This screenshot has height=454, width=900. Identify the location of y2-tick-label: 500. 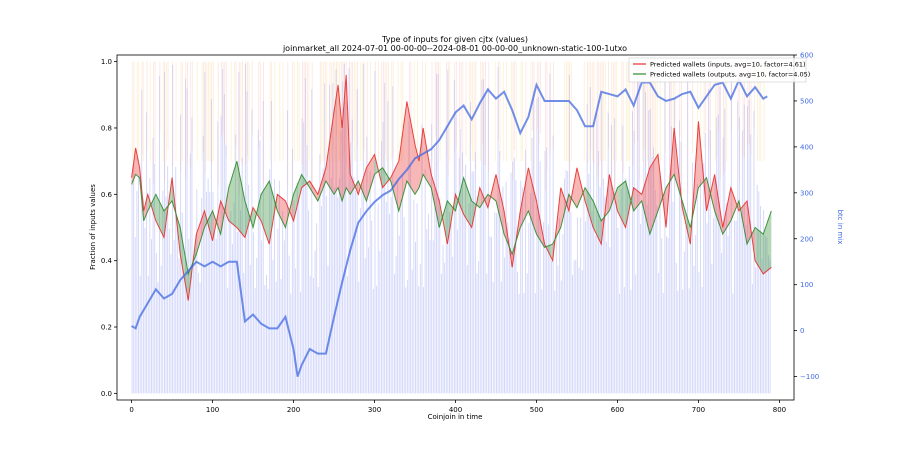
(806, 101).